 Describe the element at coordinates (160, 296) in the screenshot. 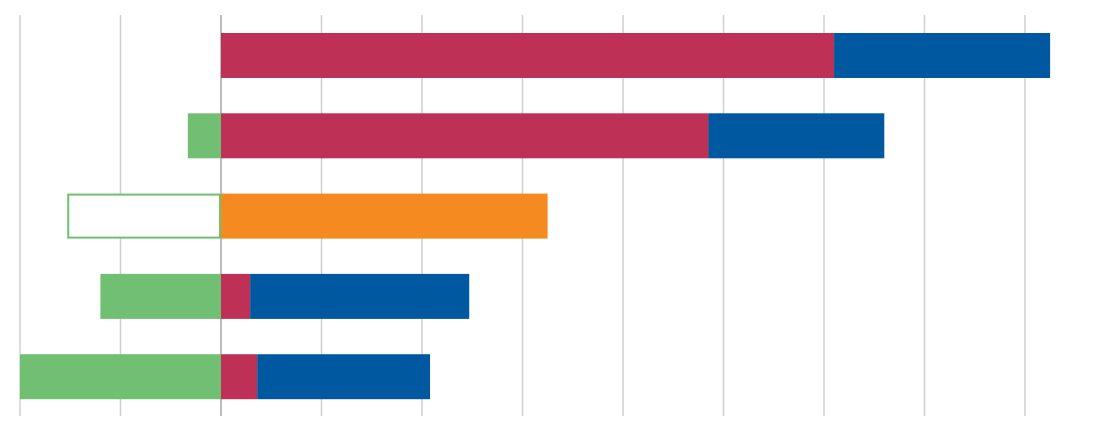

I see `bar-row4-segment1` at that location.